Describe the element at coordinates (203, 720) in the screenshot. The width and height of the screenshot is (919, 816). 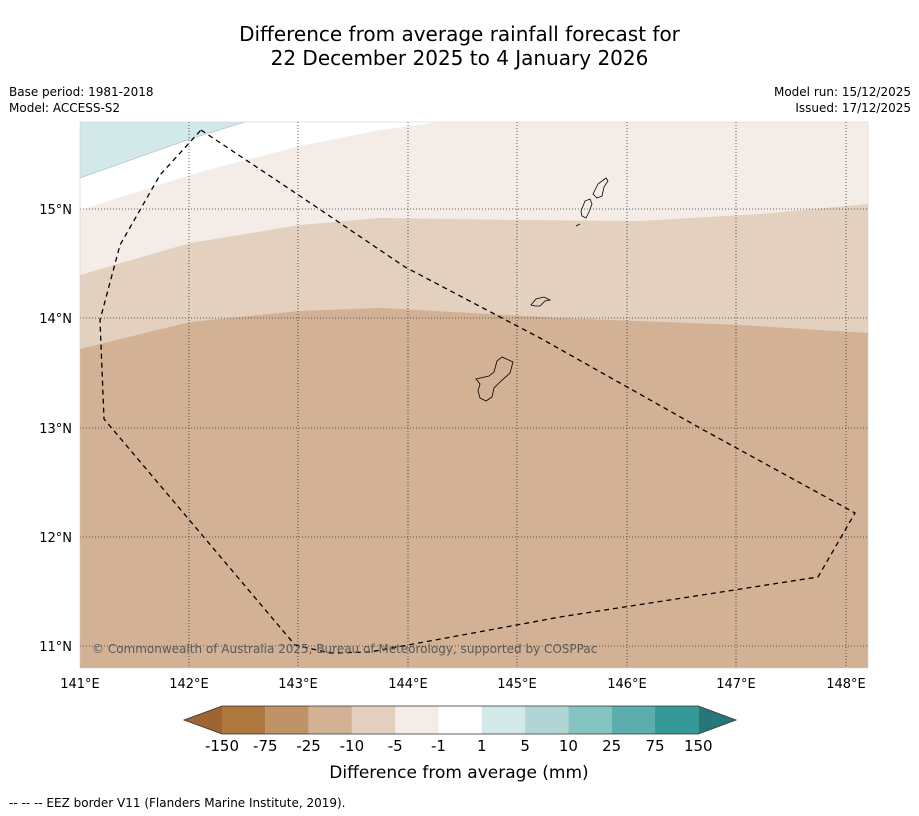
I see `colorbar-extend-low` at that location.